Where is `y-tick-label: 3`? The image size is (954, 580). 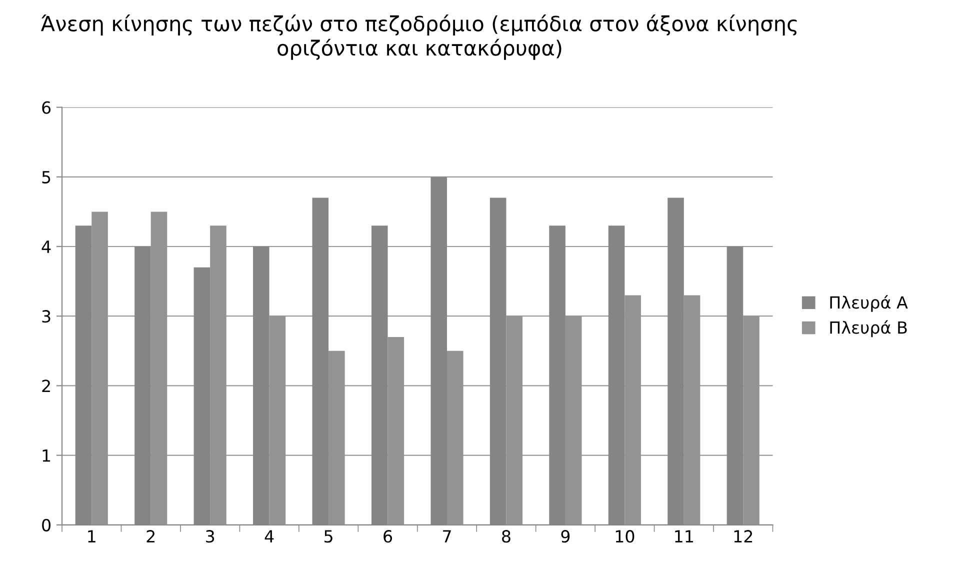
y-tick-label: 3 is located at coordinates (46, 316).